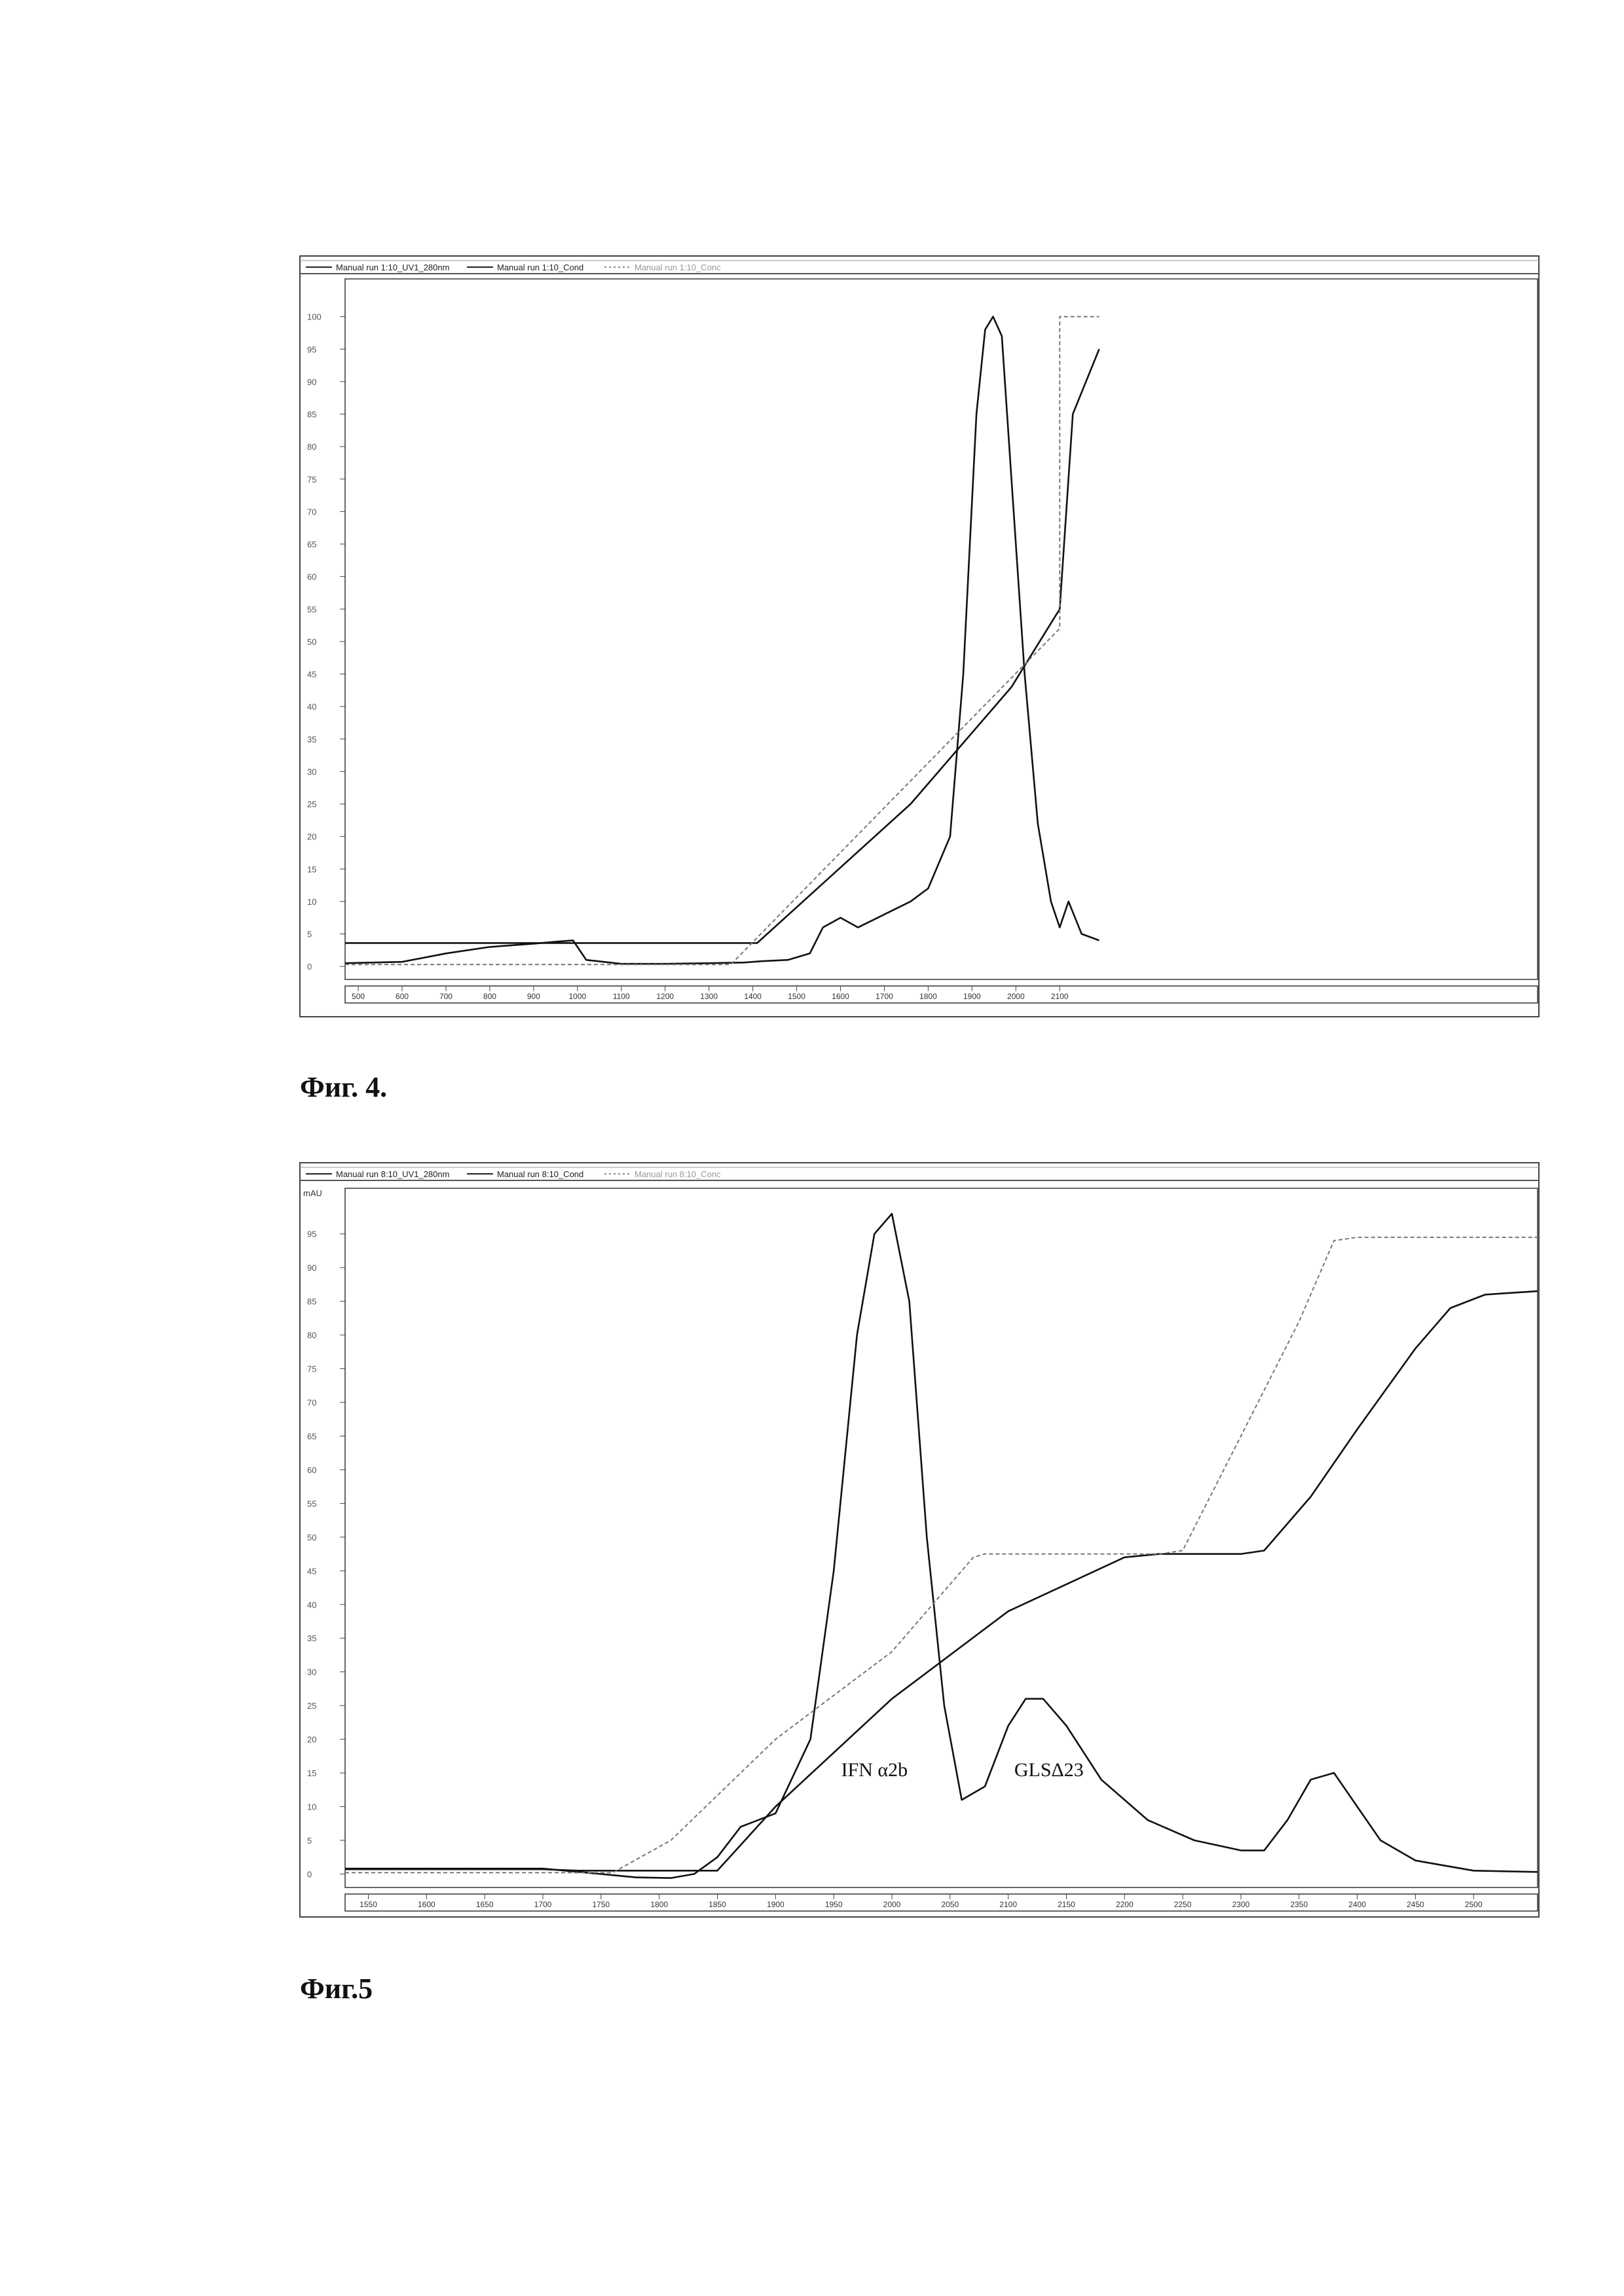 The image size is (1624, 2296). What do you see at coordinates (950, 1904) in the screenshot?
I see `x-tick-label: 2050` at bounding box center [950, 1904].